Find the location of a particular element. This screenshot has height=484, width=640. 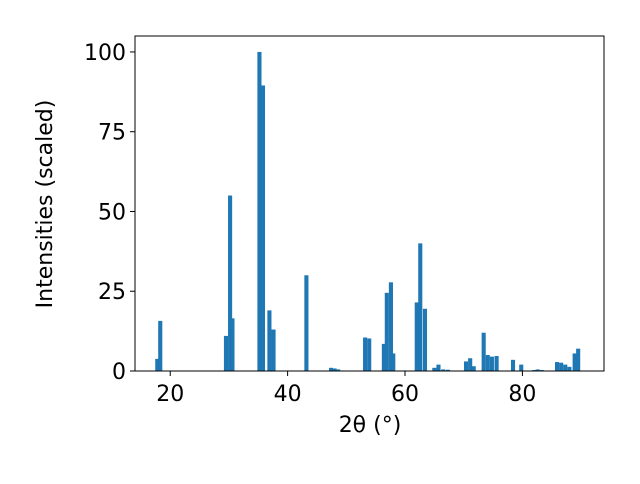

x-tick-label: 60 is located at coordinates (405, 394).